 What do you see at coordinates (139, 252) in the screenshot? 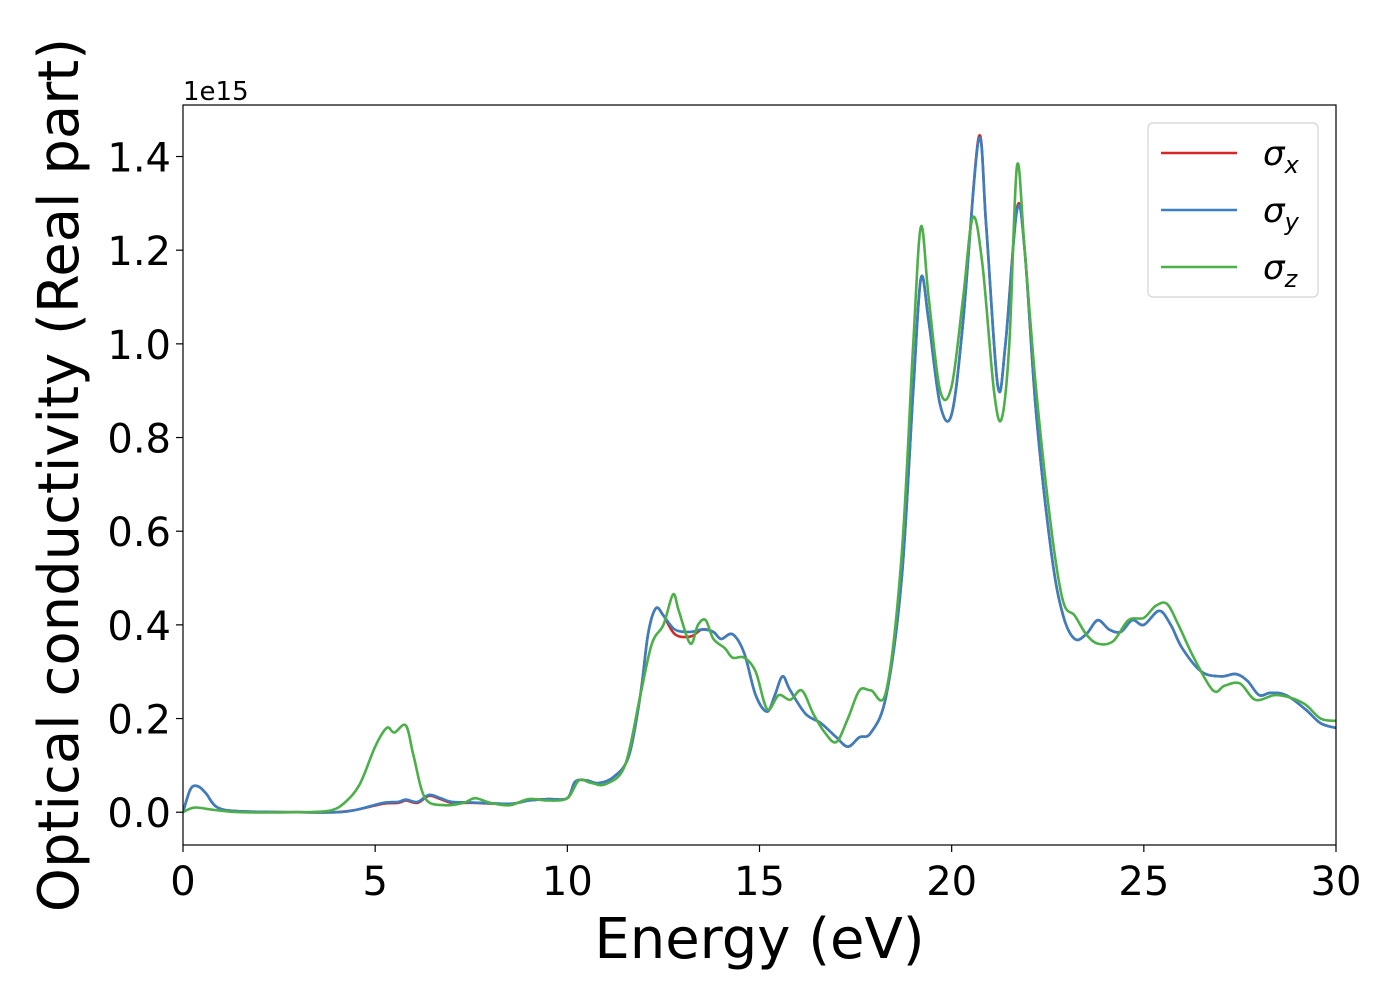
I see `y-tick-label: 1.2` at bounding box center [139, 252].